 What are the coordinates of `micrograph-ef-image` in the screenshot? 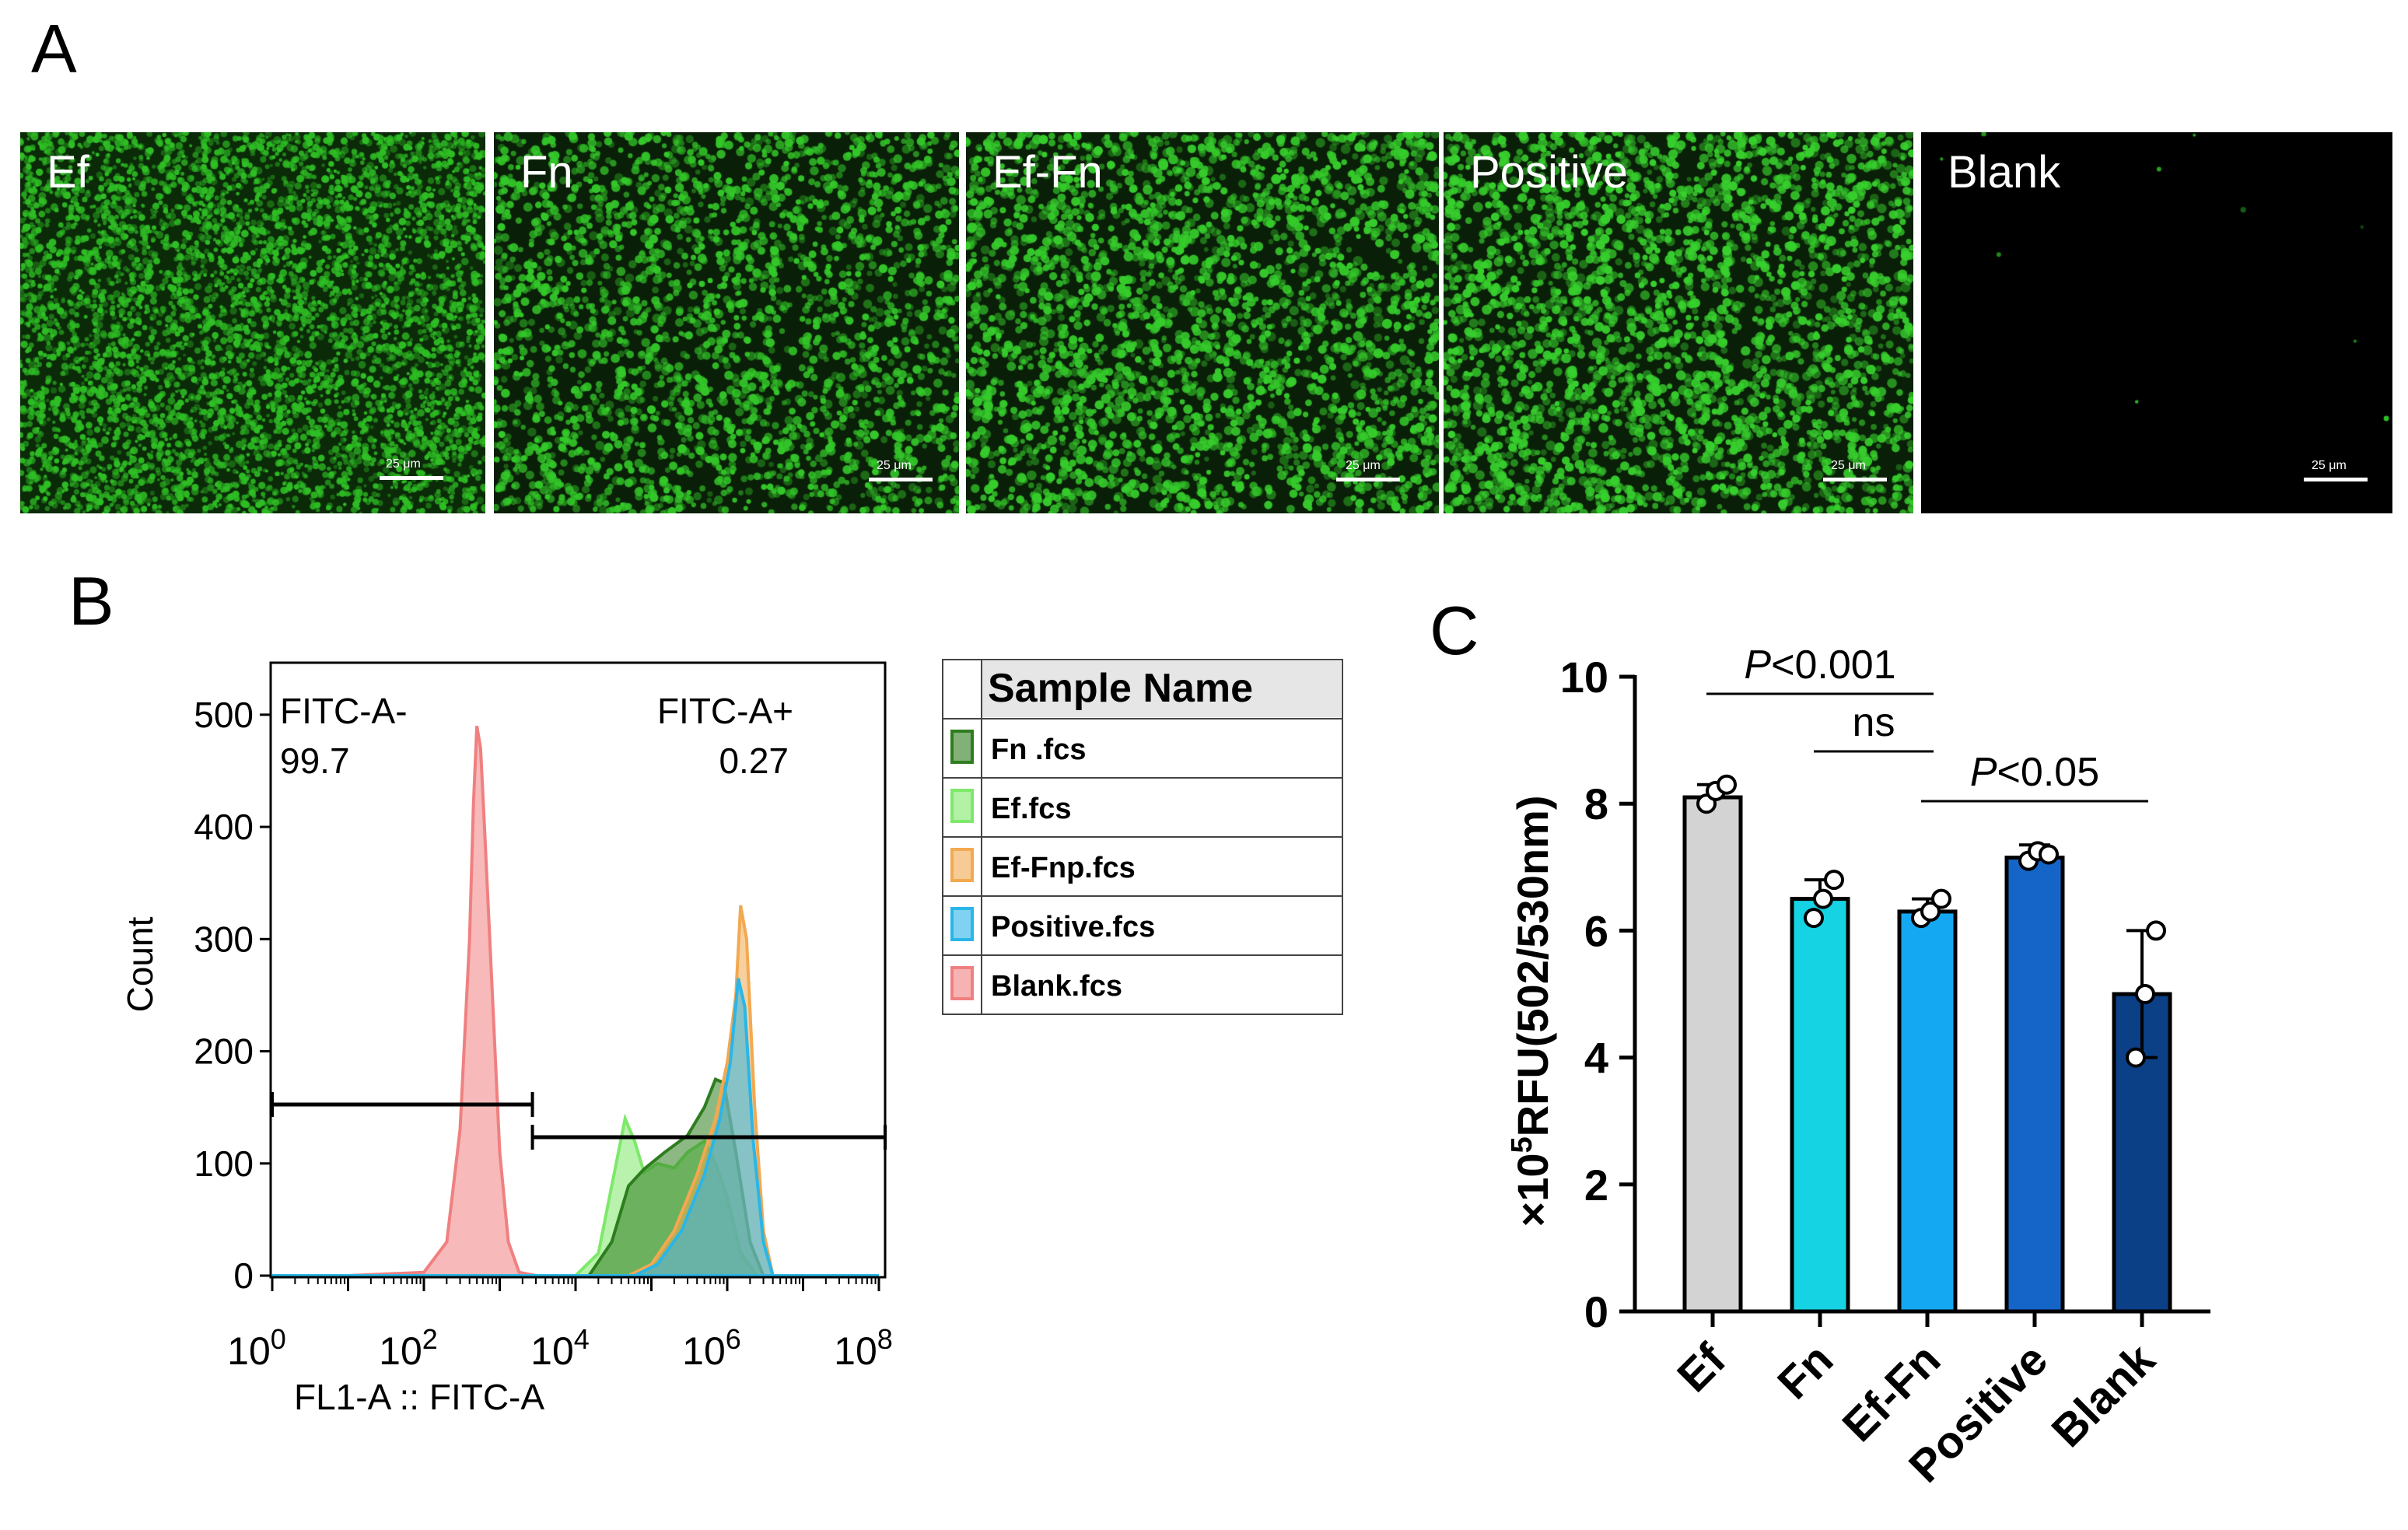 It's located at (253, 322).